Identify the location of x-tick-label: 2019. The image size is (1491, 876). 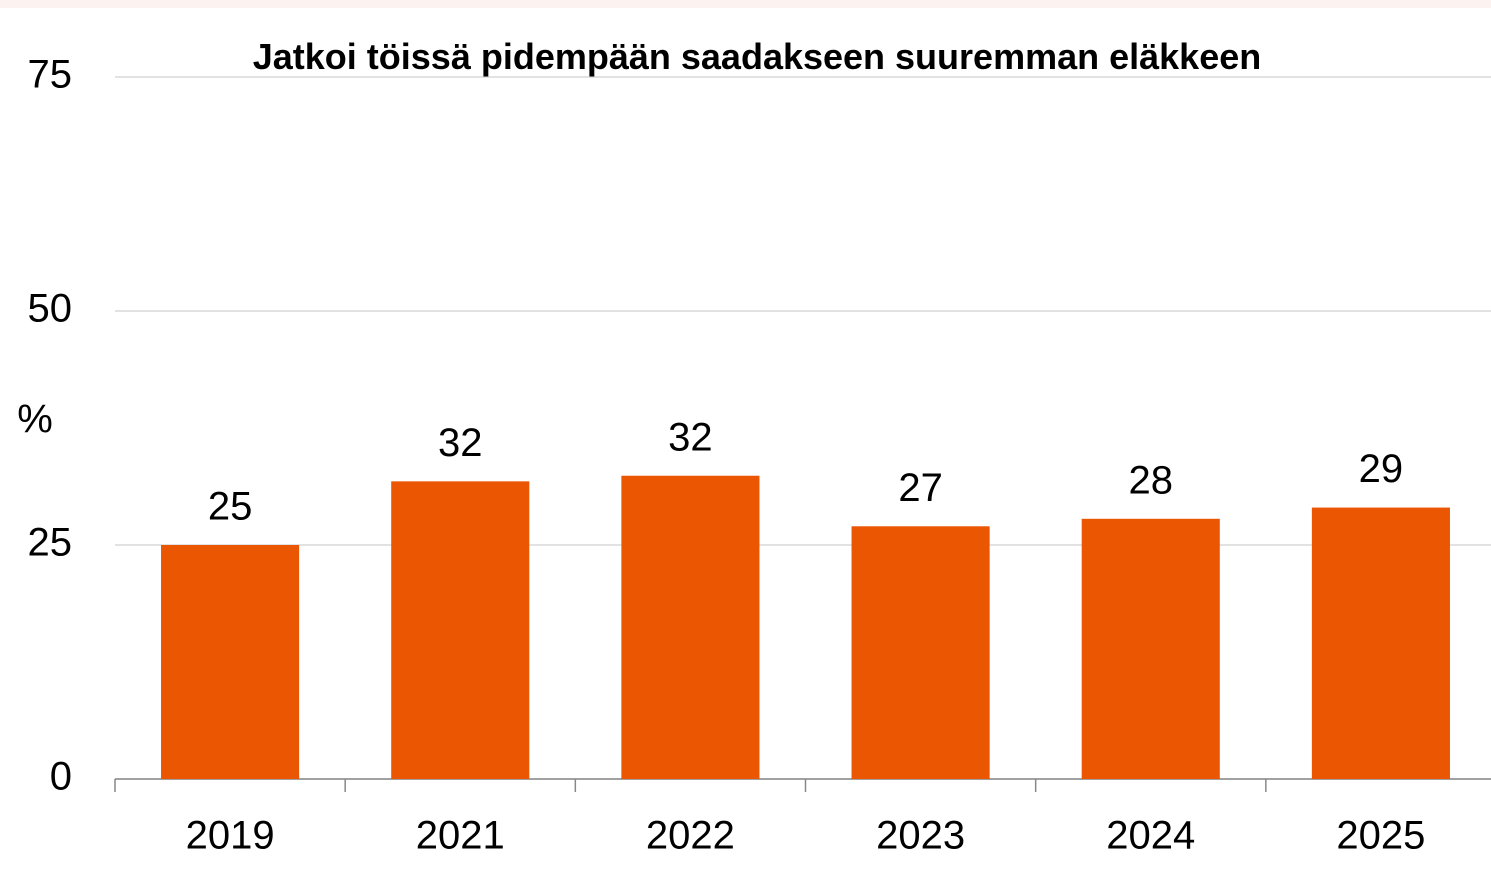
(230, 836).